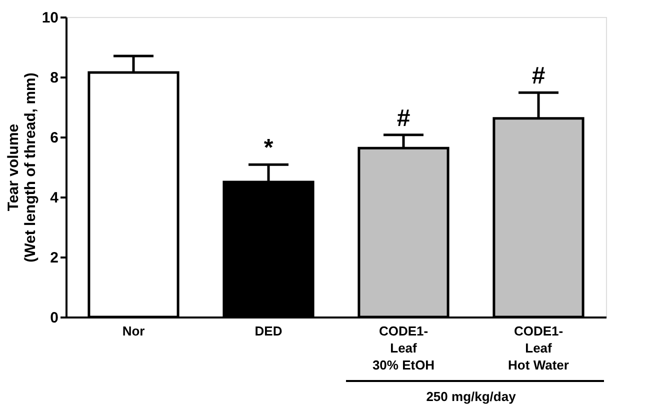  What do you see at coordinates (403, 348) in the screenshot?
I see `x-tick-label: CODE1- Leaf 30% EtOH` at bounding box center [403, 348].